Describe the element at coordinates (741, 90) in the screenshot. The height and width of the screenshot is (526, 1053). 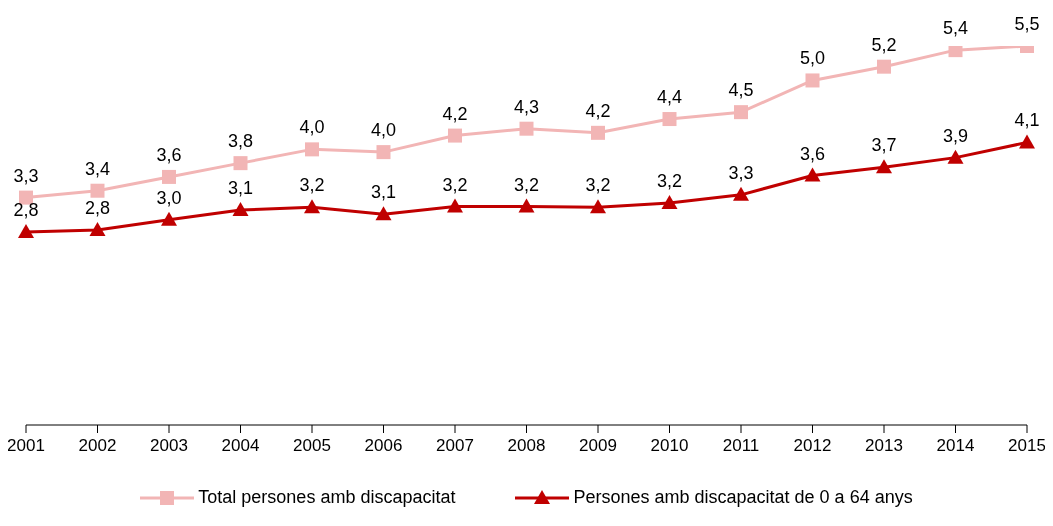
I see `data-label: 4,5` at that location.